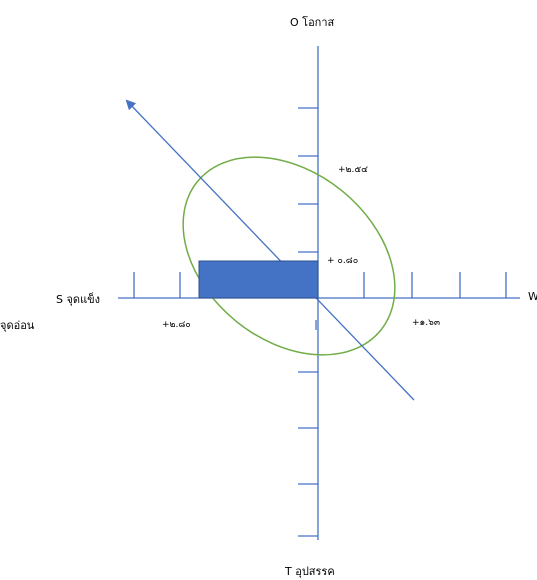 The height and width of the screenshot is (580, 537). I want to click on left-axis-label: S จุดแข็ง, so click(78, 299).